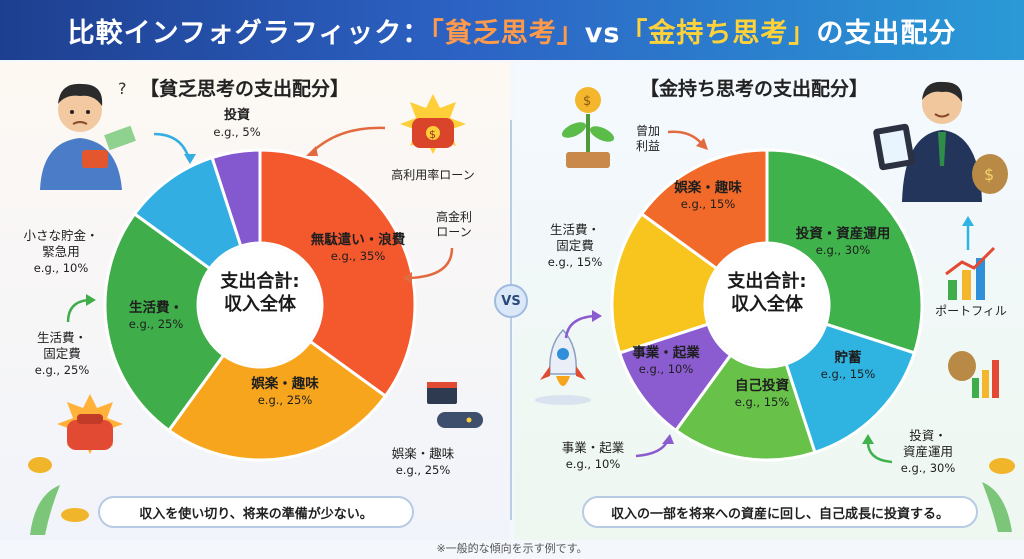 This screenshot has width=1024, height=559. What do you see at coordinates (927, 443) in the screenshot?
I see `rich-callout-invest-name: 投資・ 資産運用` at bounding box center [927, 443].